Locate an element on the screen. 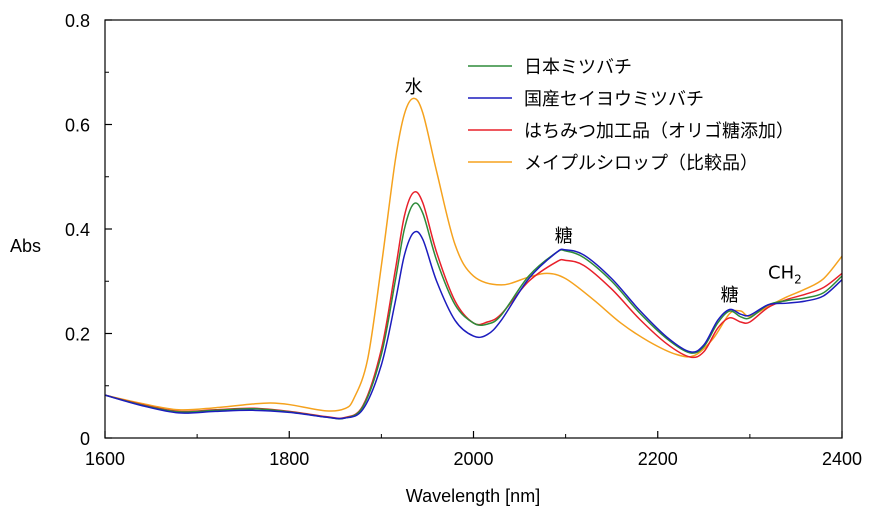  peak-annotation: 水 is located at coordinates (414, 87).